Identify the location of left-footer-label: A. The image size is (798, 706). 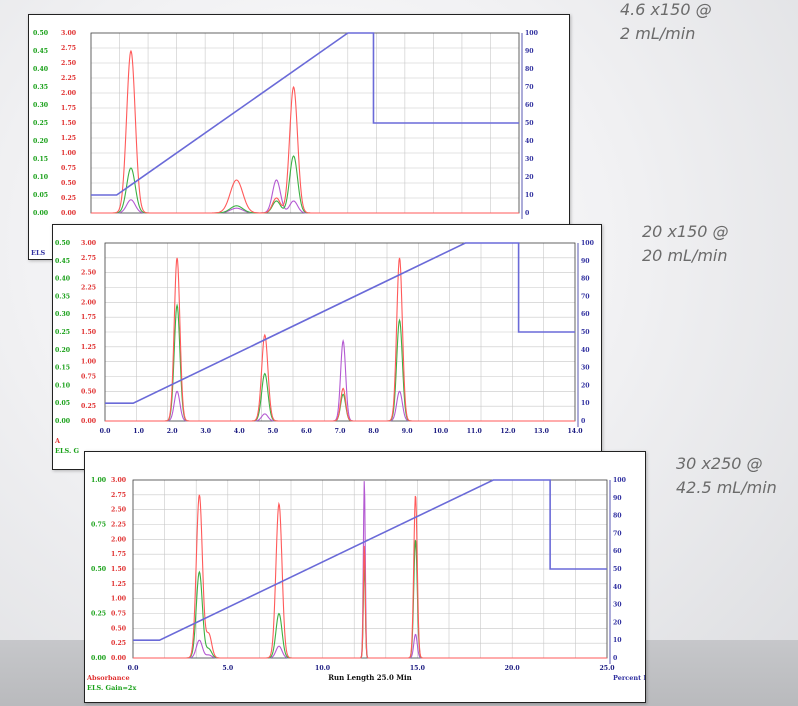
(57, 441).